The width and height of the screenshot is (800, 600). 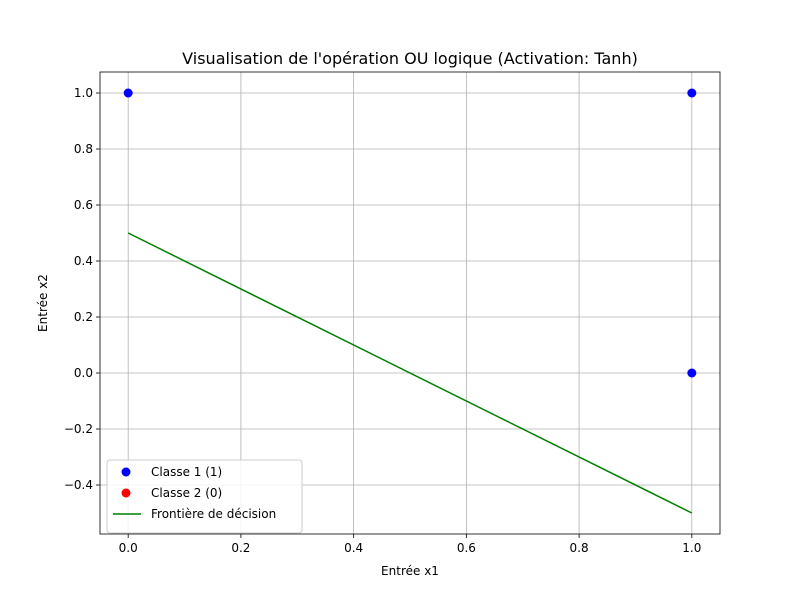 I want to click on x-tick-label: 0.6, so click(x=466, y=548).